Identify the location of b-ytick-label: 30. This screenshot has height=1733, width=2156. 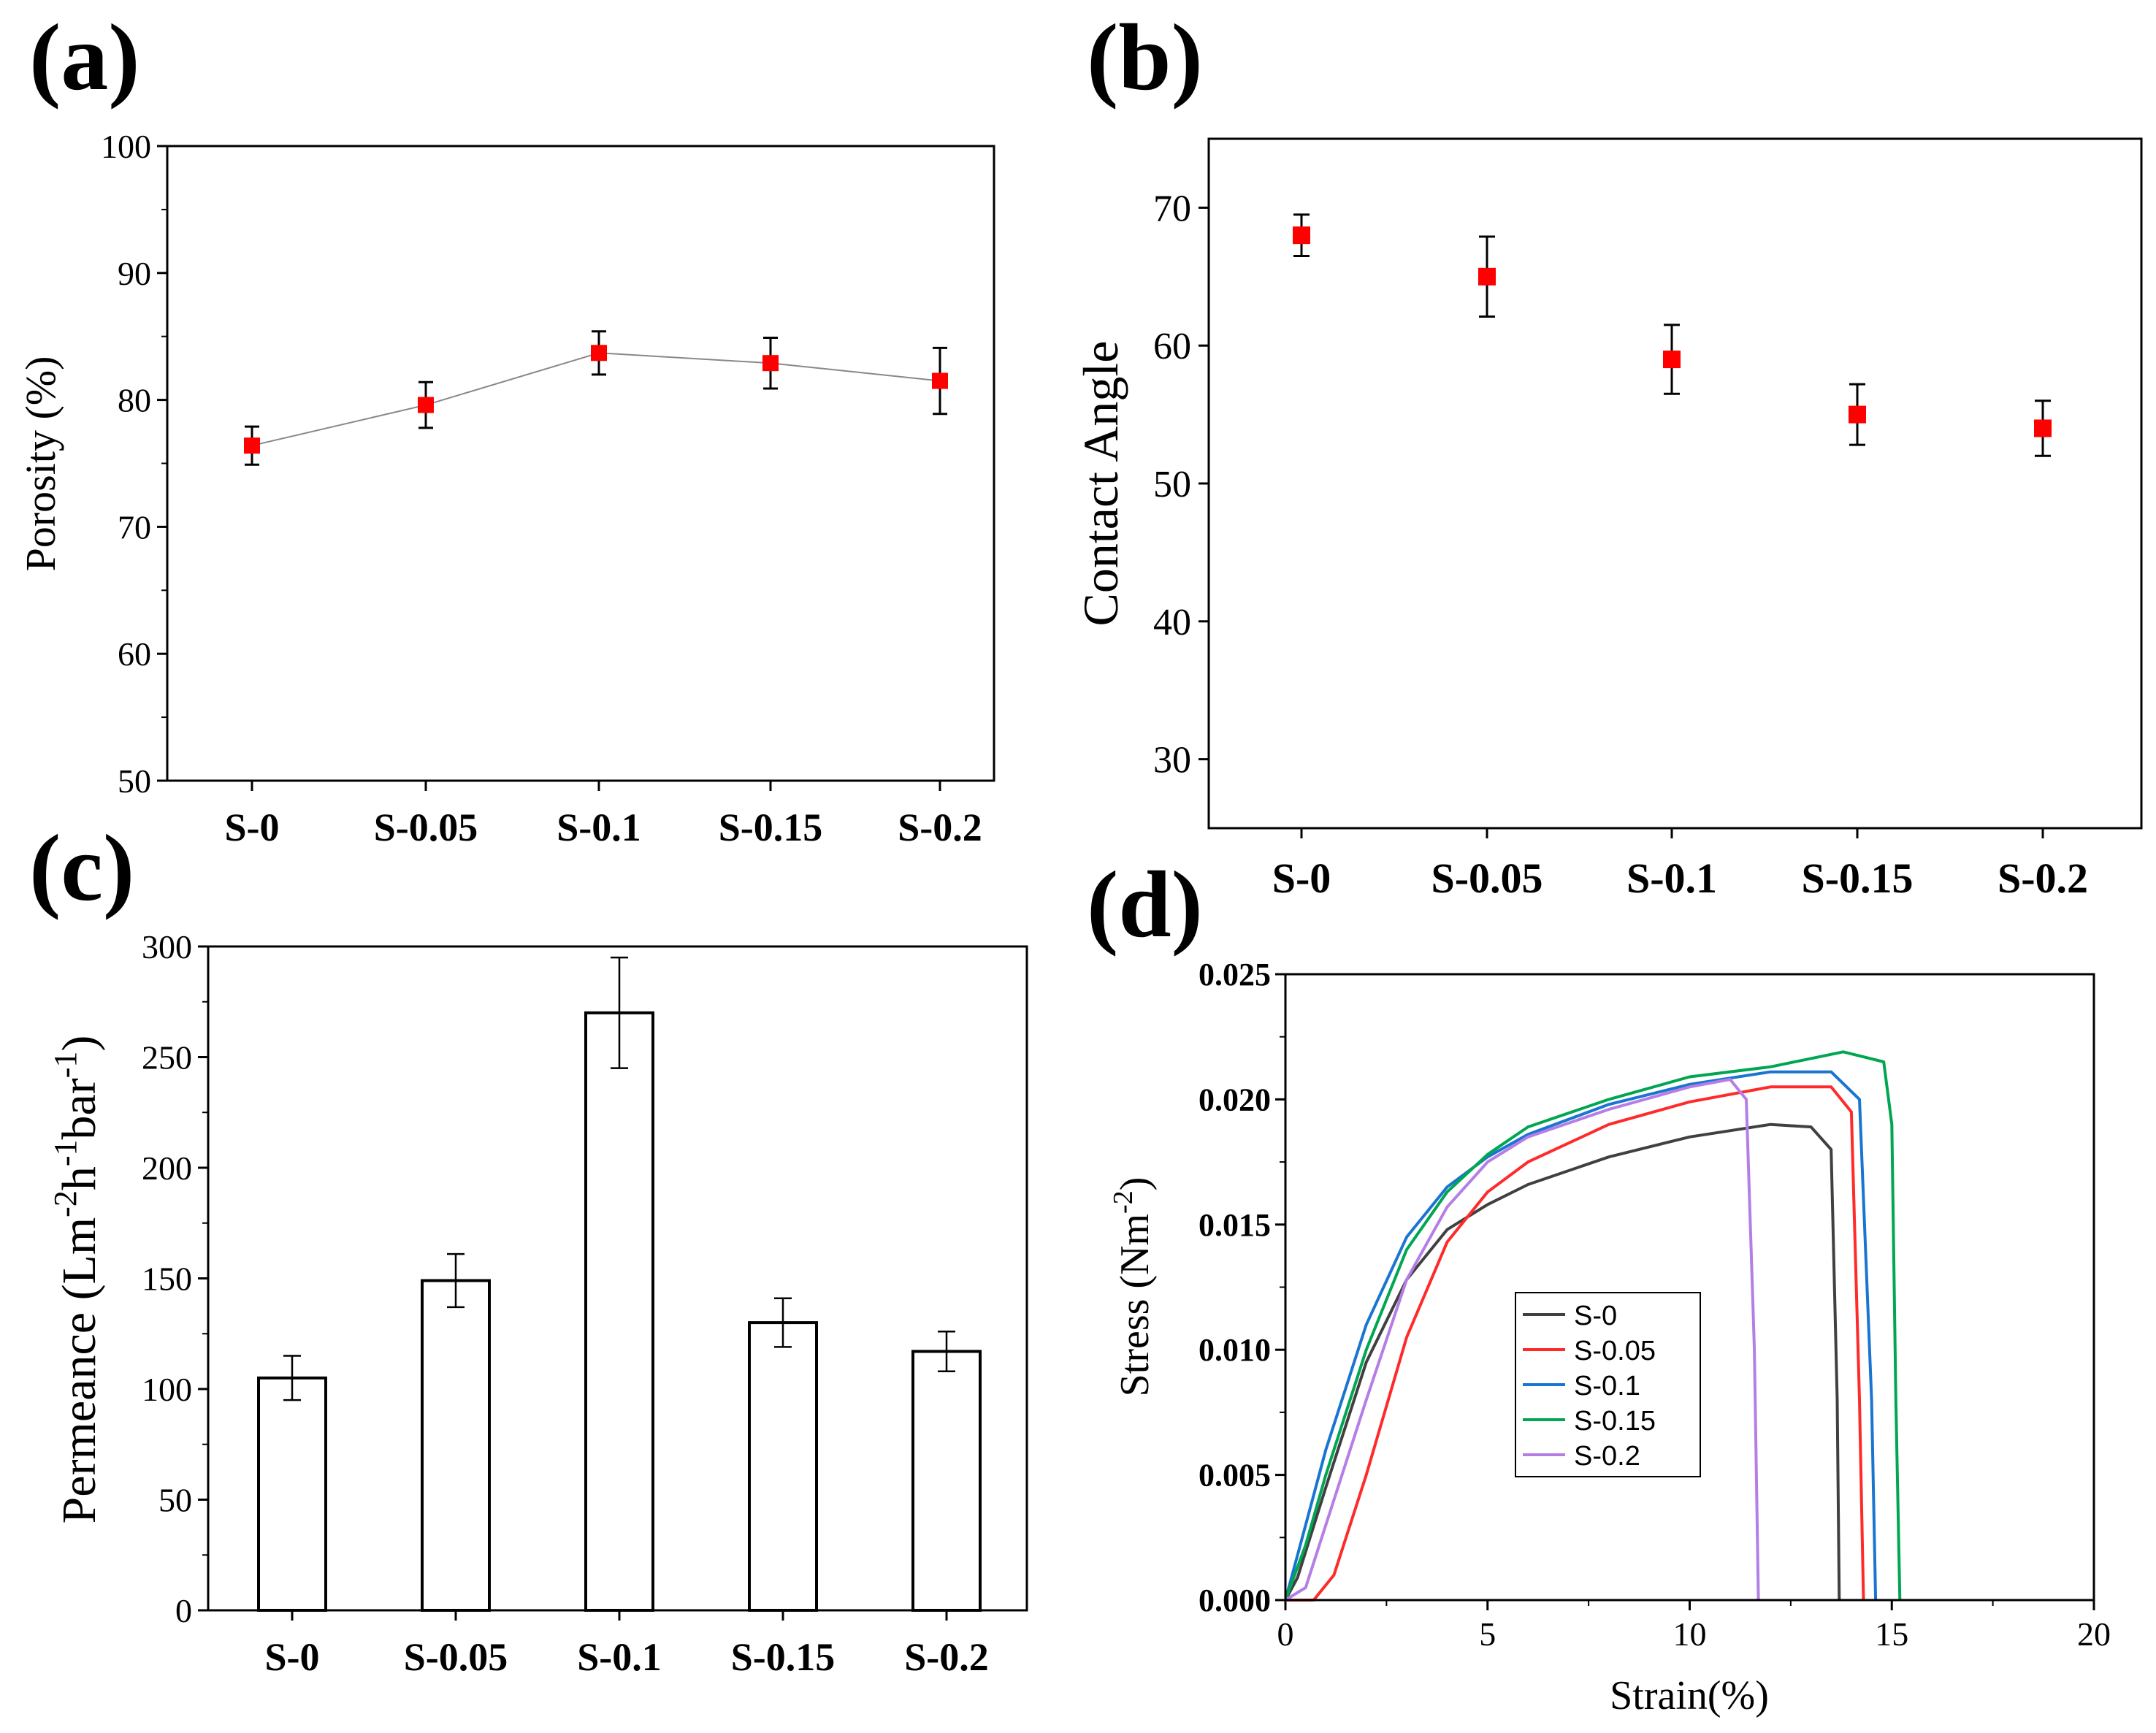
(1172, 760).